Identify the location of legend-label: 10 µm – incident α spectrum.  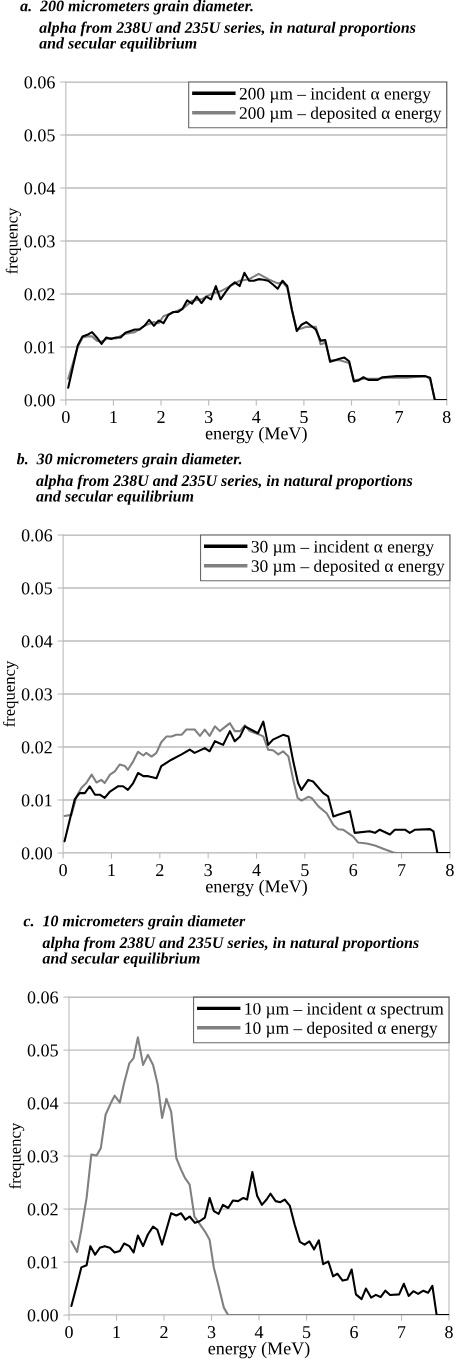
(344, 1010).